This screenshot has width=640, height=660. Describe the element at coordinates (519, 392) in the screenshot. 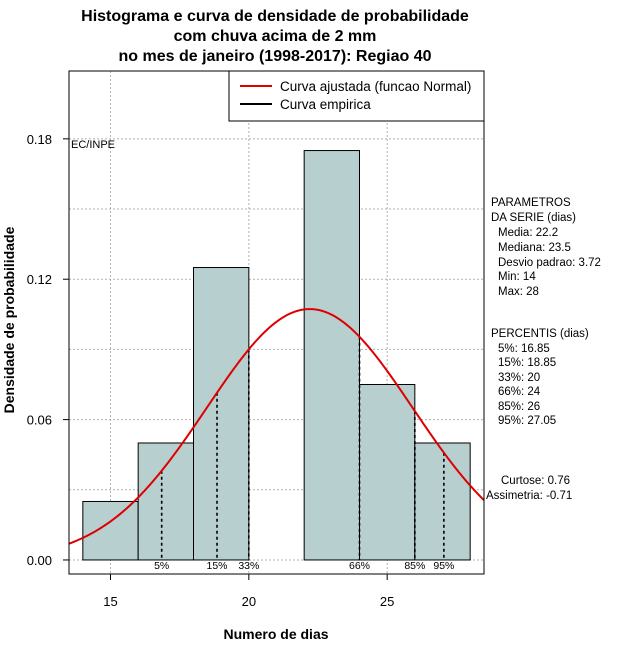

I see `percentil-66: 66%: 24` at that location.